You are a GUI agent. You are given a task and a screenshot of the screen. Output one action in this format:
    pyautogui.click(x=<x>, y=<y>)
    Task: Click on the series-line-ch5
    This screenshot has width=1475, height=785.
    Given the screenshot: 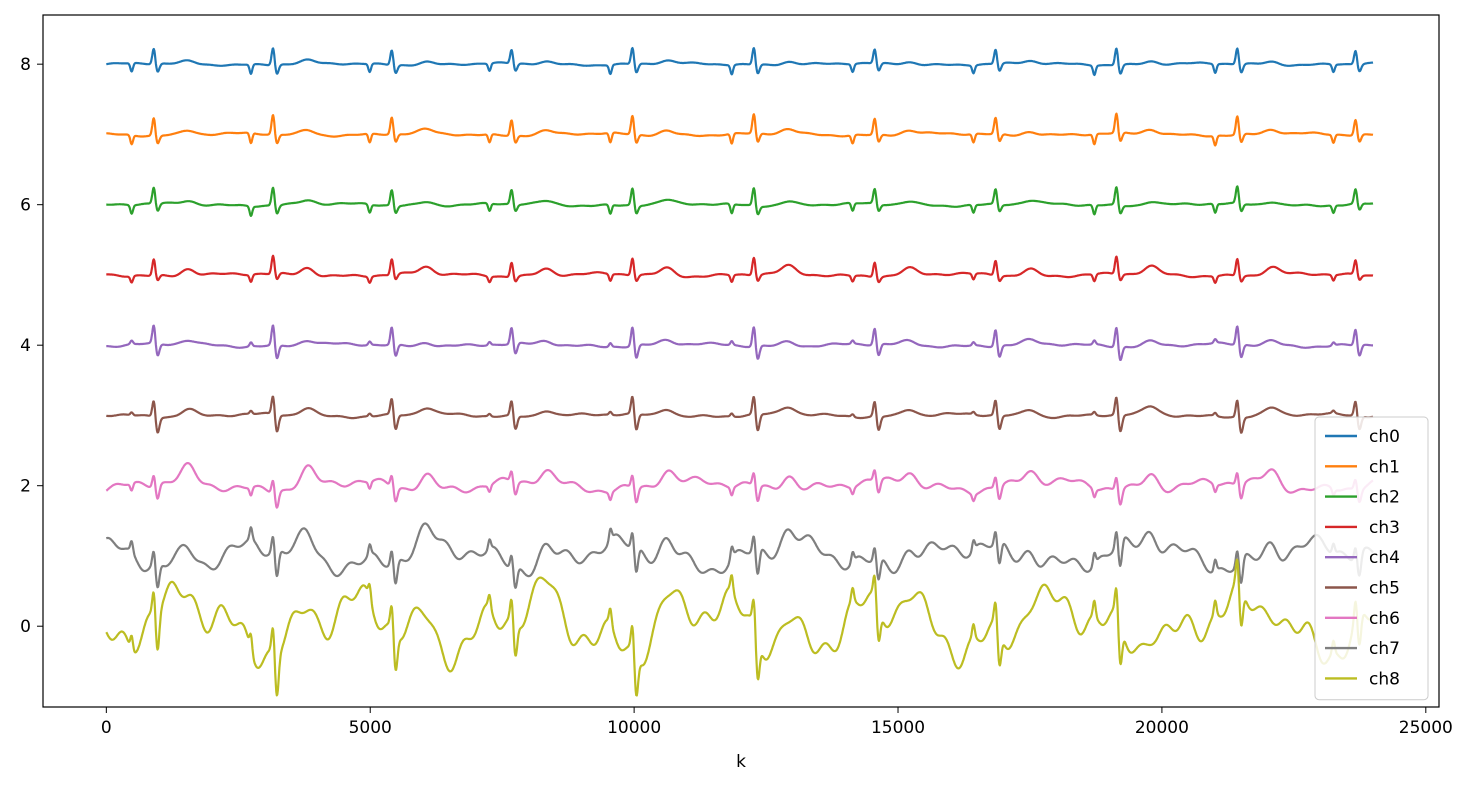 What is the action you would take?
    pyautogui.click(x=739, y=414)
    